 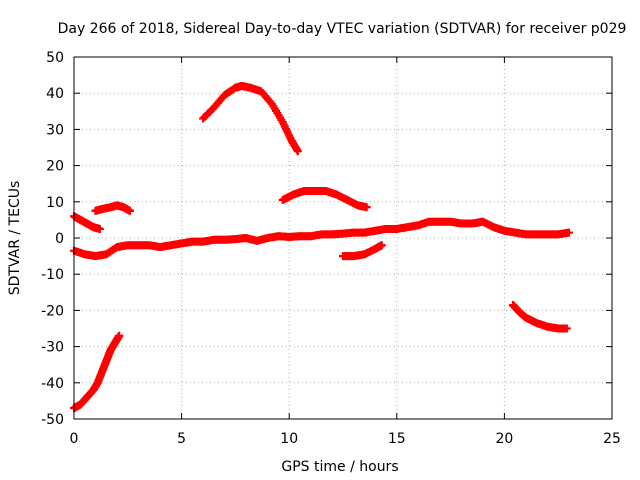 What do you see at coordinates (55, 58) in the screenshot?
I see `y-tick-label: 50` at bounding box center [55, 58].